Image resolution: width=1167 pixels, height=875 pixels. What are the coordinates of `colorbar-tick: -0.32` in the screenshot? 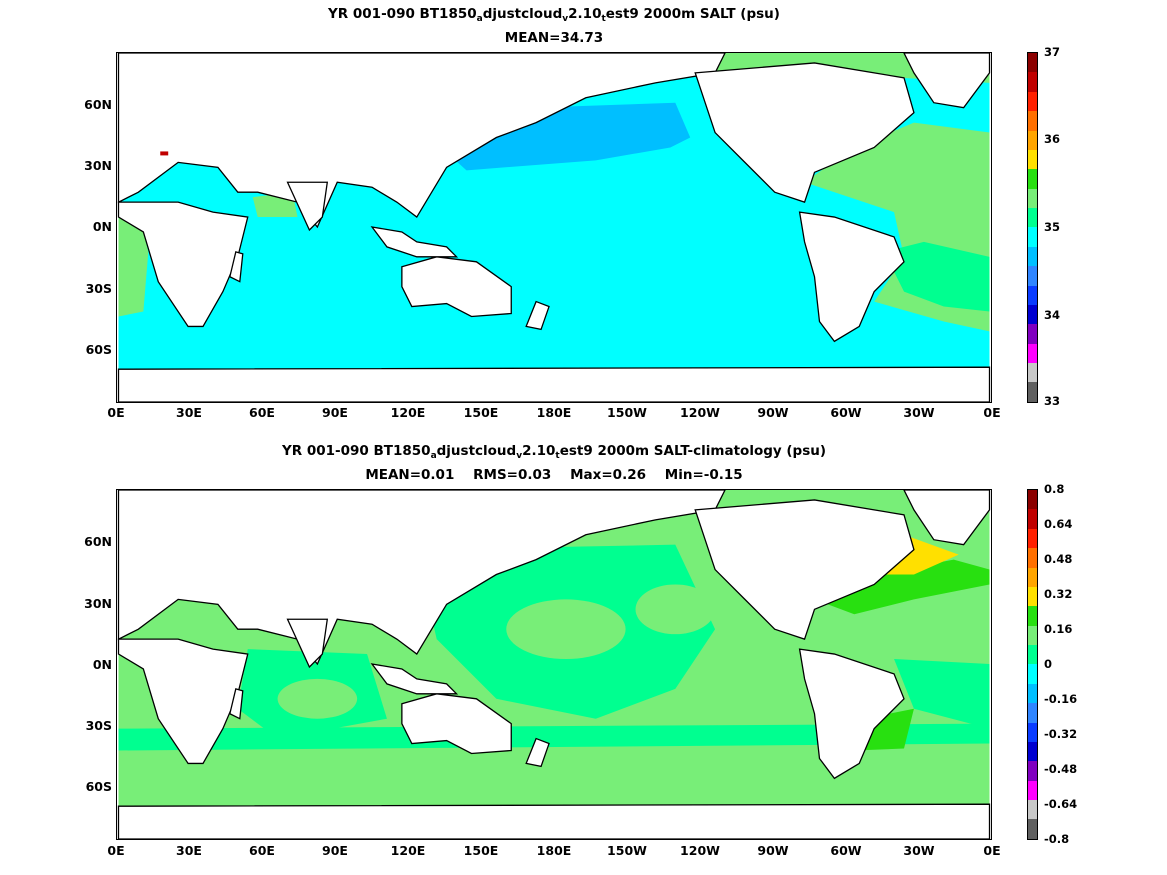 It's located at (1061, 734).